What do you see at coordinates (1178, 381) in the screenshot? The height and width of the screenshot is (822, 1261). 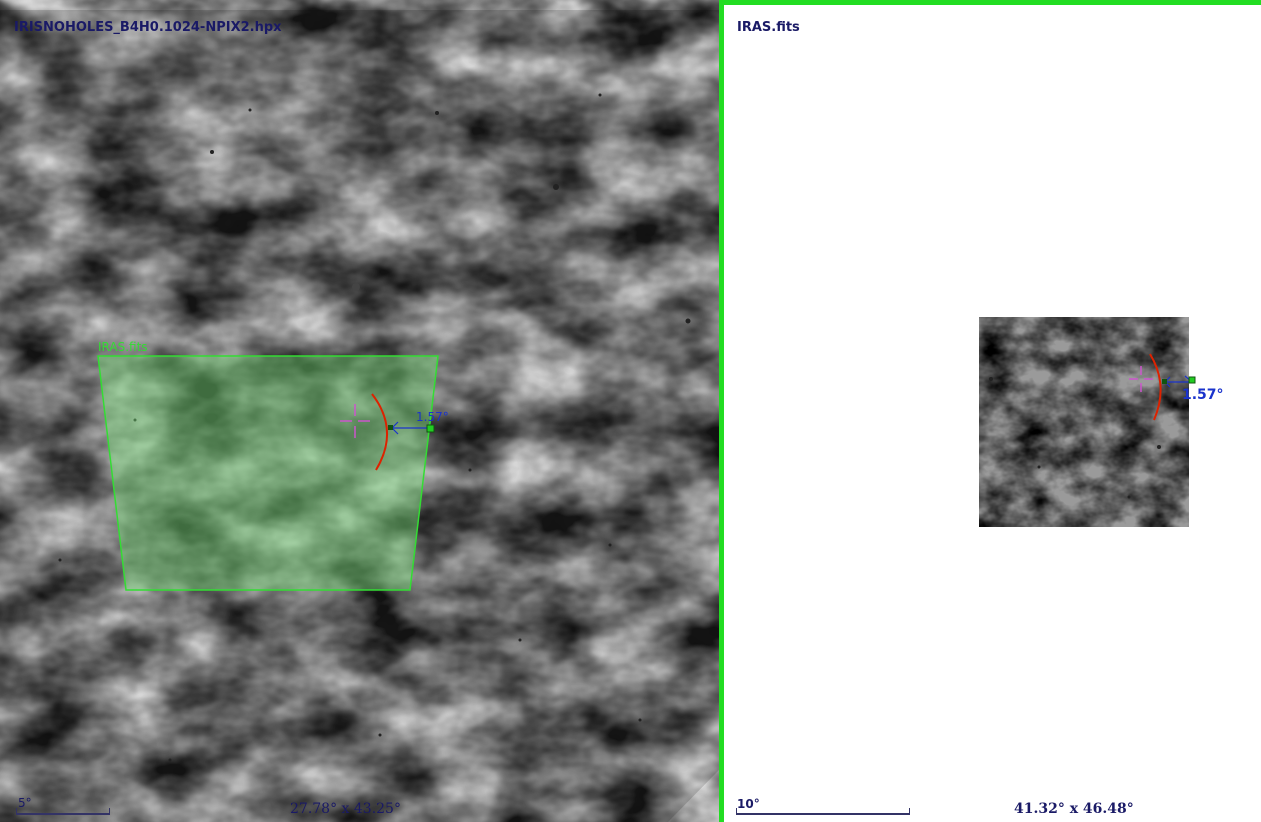 I see `measure-arrow` at bounding box center [1178, 381].